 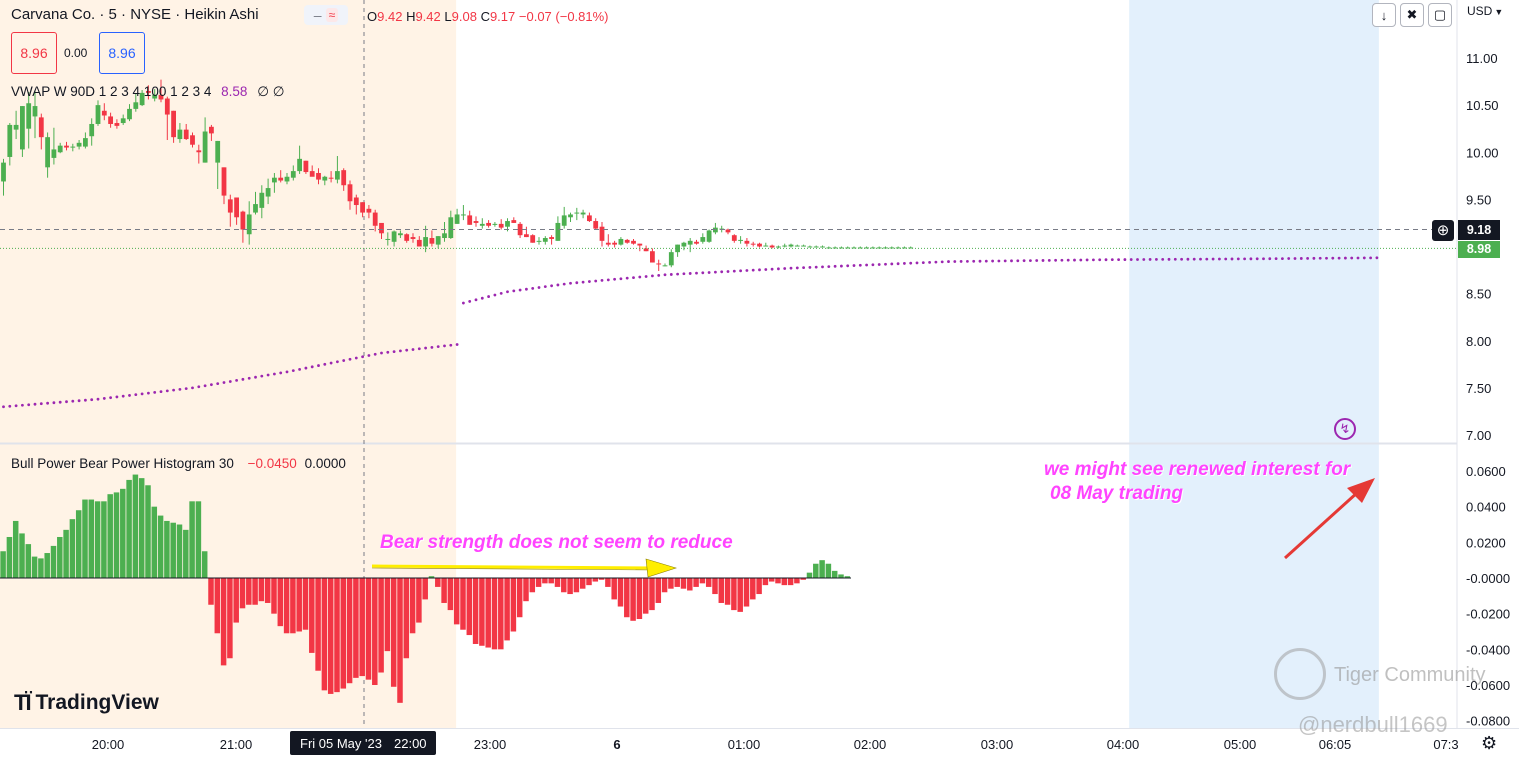 What do you see at coordinates (326, 15) in the screenshot?
I see `legend-toggle: – ≈` at bounding box center [326, 15].